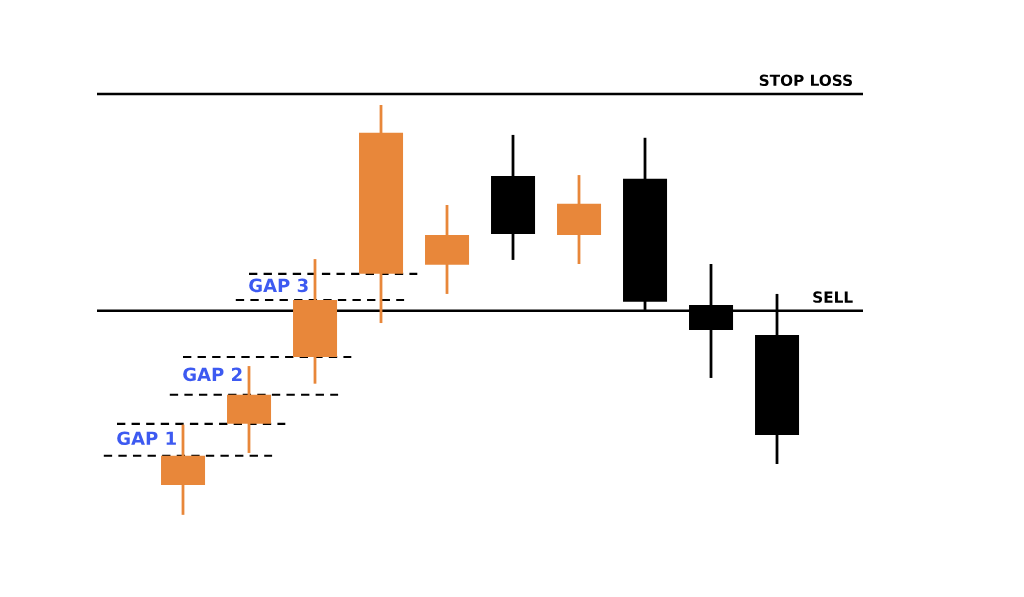 This screenshot has width=1024, height=597. I want to click on annotation: GAP 1, so click(146, 438).